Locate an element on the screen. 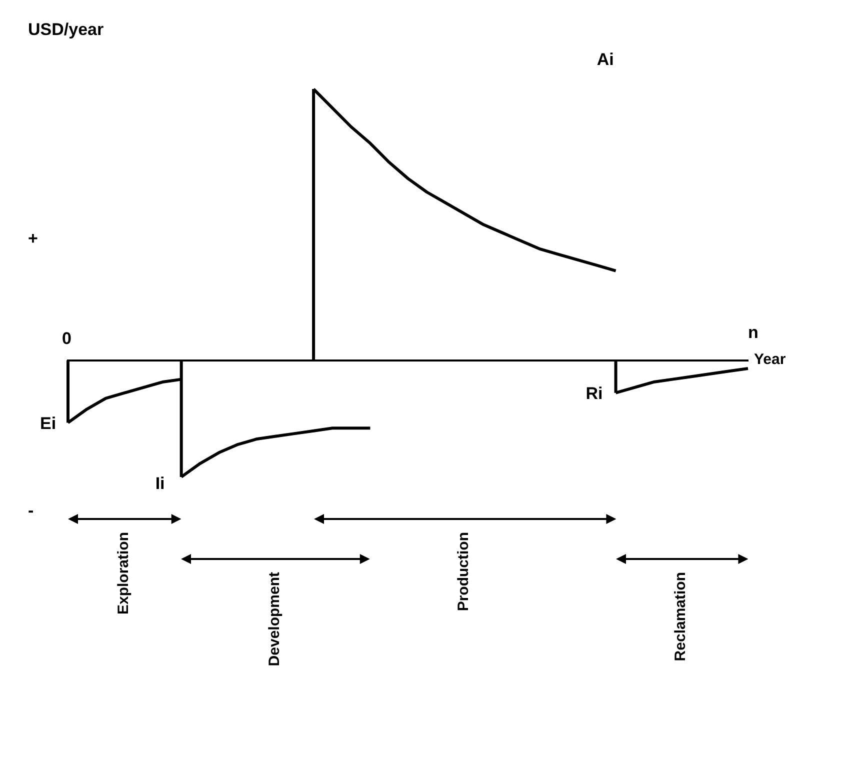 The height and width of the screenshot is (782, 864). y-axis-title: USD/year is located at coordinates (66, 30).